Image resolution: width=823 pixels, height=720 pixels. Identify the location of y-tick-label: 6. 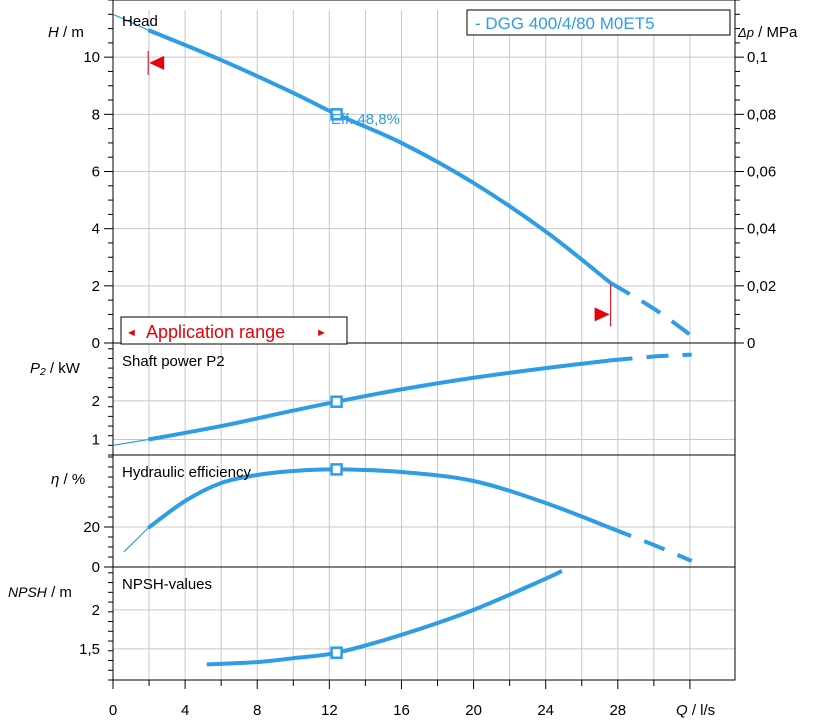
(96, 172).